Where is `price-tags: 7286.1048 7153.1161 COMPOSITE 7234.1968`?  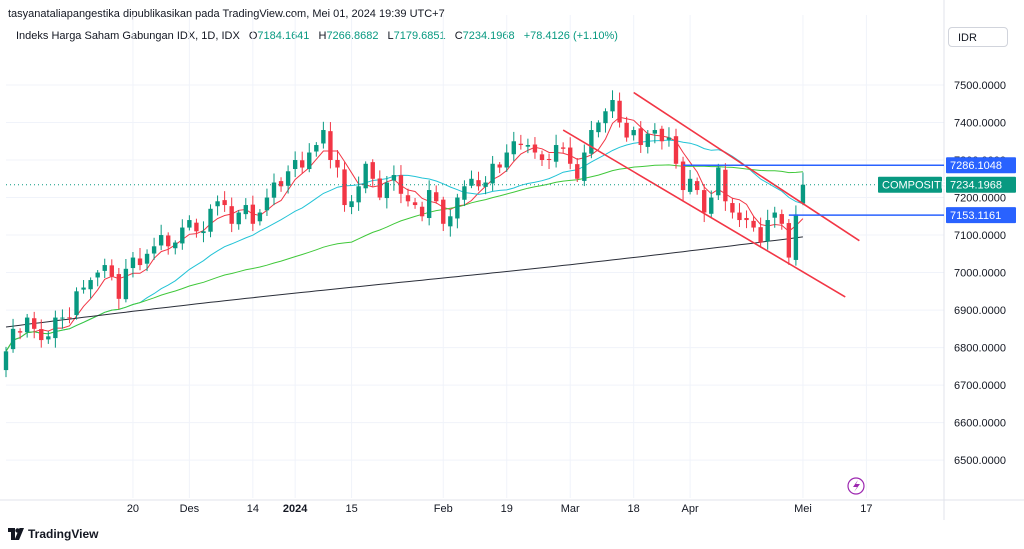
price-tags: 7286.1048 7153.1161 COMPOSITE 7234.1968 is located at coordinates (947, 190).